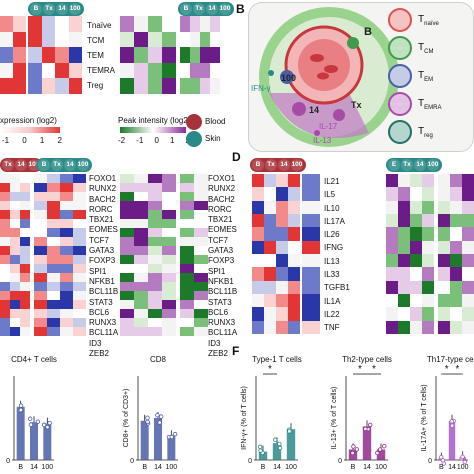  Describe the element at coordinates (240, 9) in the screenshot. I see `panel-letter-b: B` at that location.